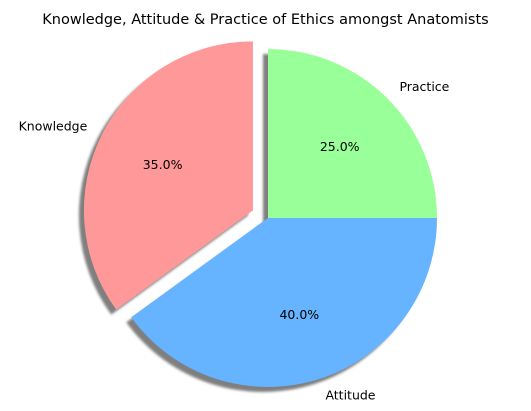 Image resolution: width=531 pixels, height=411 pixels. I want to click on slice-category-label-knowledge: Knowledge, so click(53, 125).